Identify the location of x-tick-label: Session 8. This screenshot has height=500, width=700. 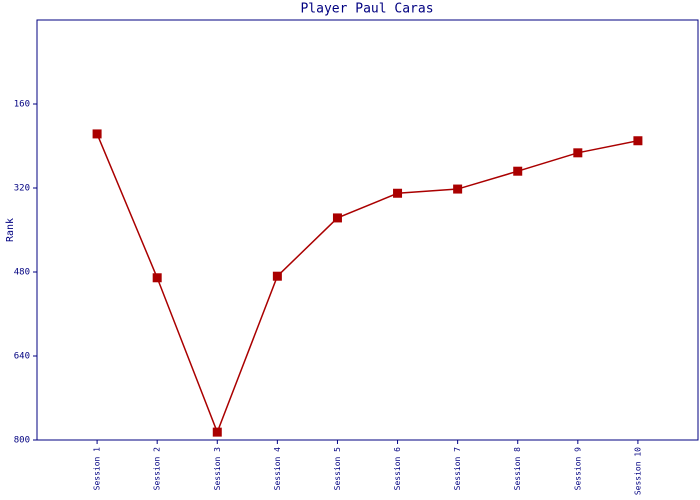
(517, 469).